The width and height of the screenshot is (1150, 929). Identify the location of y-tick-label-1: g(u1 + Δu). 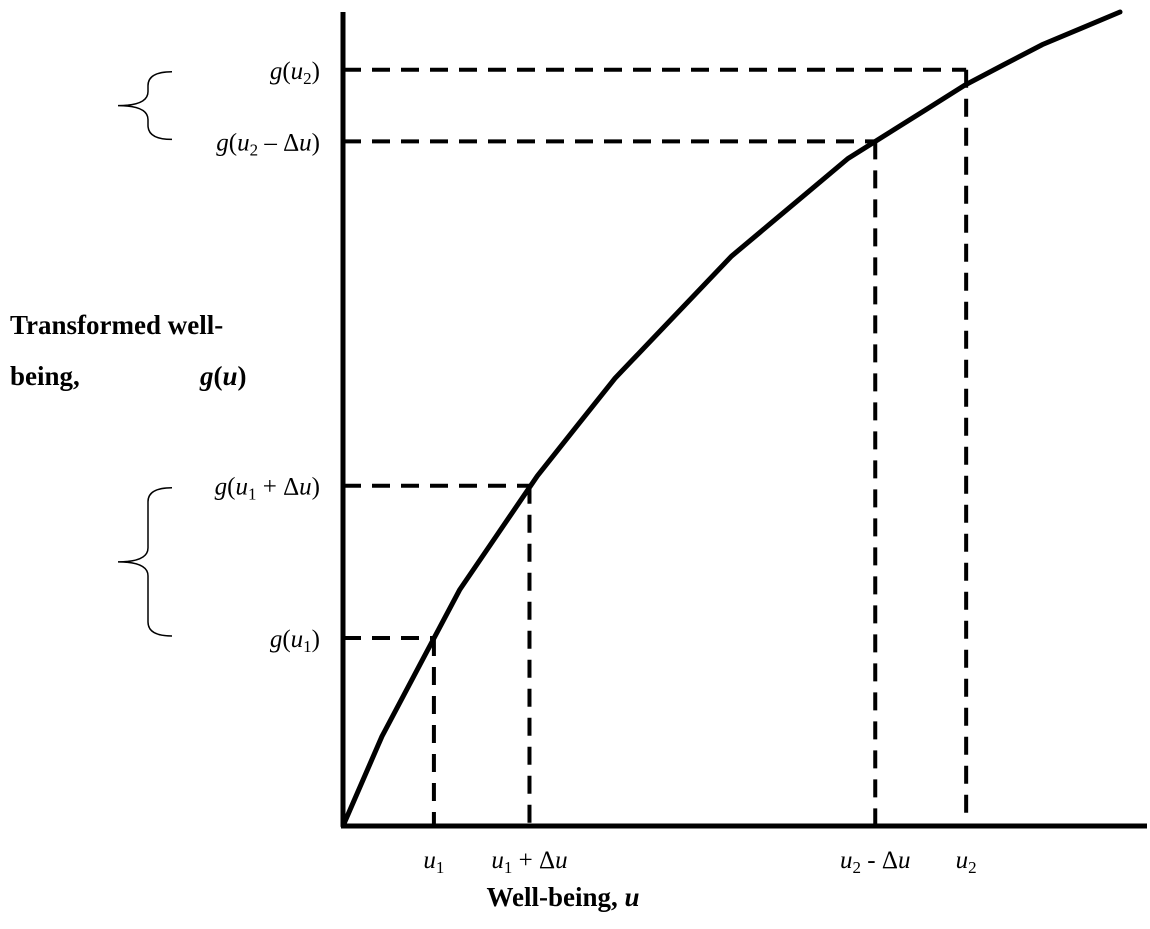
(267, 489).